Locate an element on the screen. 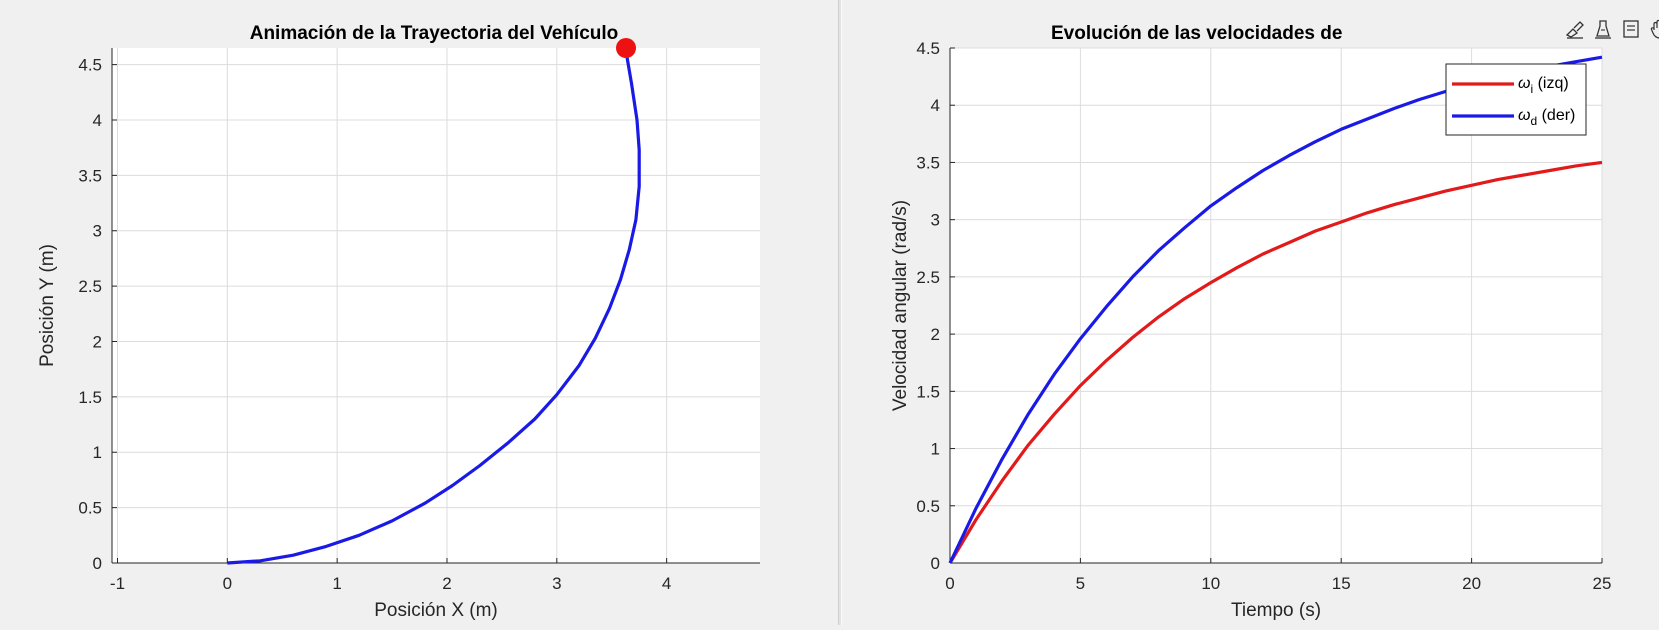 Image resolution: width=1659 pixels, height=630 pixels. legend-subscript: i is located at coordinates (1531, 89).